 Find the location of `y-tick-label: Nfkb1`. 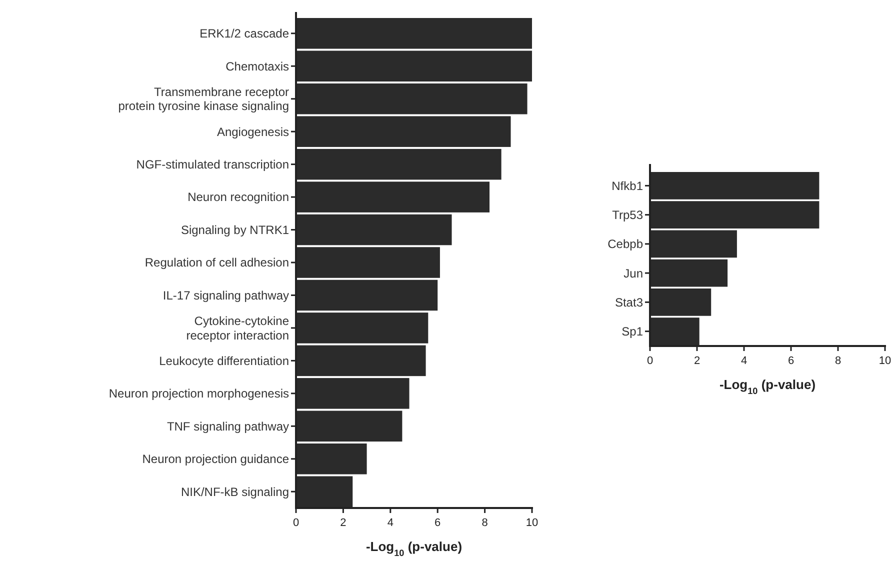

y-tick-label: Nfkb1 is located at coordinates (628, 185).